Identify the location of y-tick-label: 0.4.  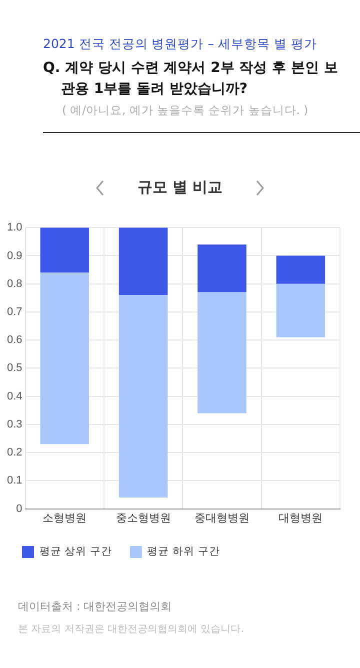
(14, 396).